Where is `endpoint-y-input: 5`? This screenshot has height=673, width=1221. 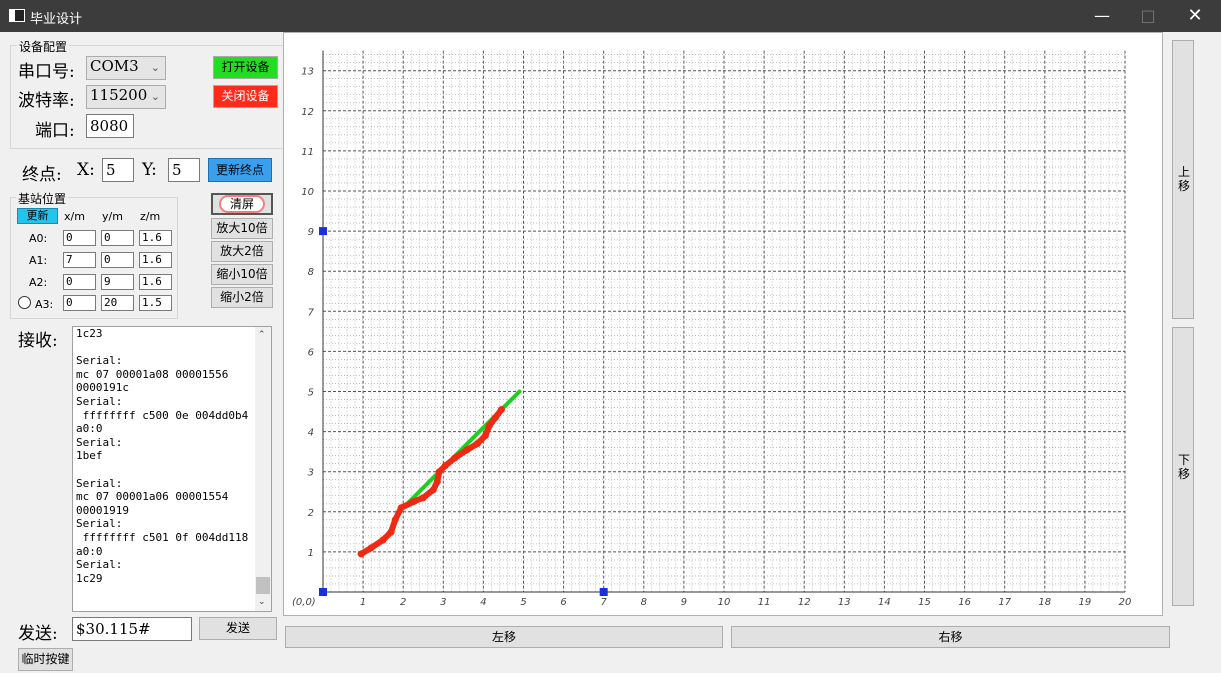 endpoint-y-input: 5 is located at coordinates (184, 170).